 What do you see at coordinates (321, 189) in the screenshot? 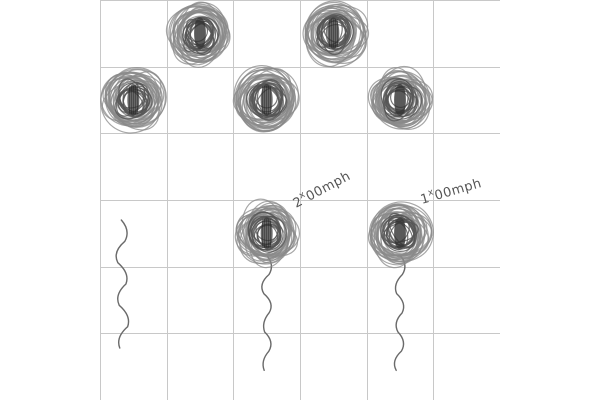
I see `speed-label-left: 2x00mph` at bounding box center [321, 189].